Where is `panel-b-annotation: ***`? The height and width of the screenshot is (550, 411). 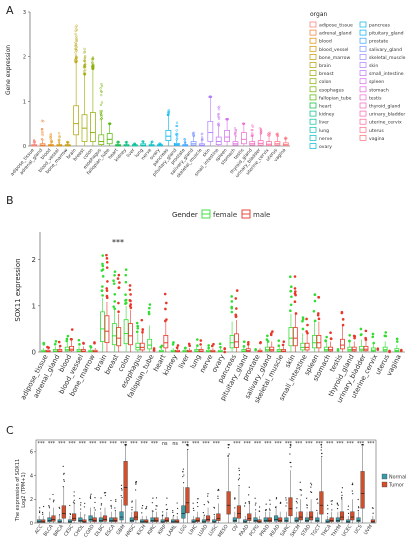
panel-b-annotation: *** is located at coordinates (118, 242).